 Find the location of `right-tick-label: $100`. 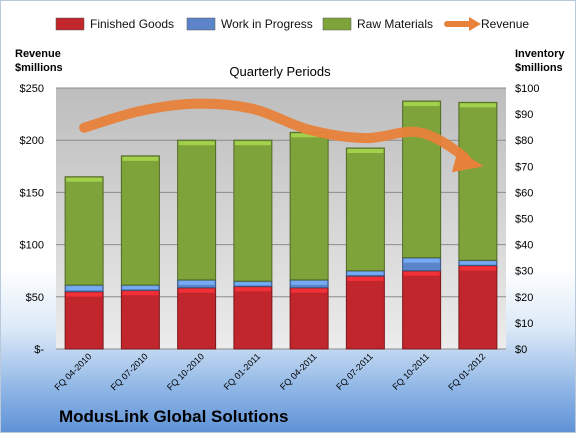

right-tick-label: $100 is located at coordinates (527, 89).